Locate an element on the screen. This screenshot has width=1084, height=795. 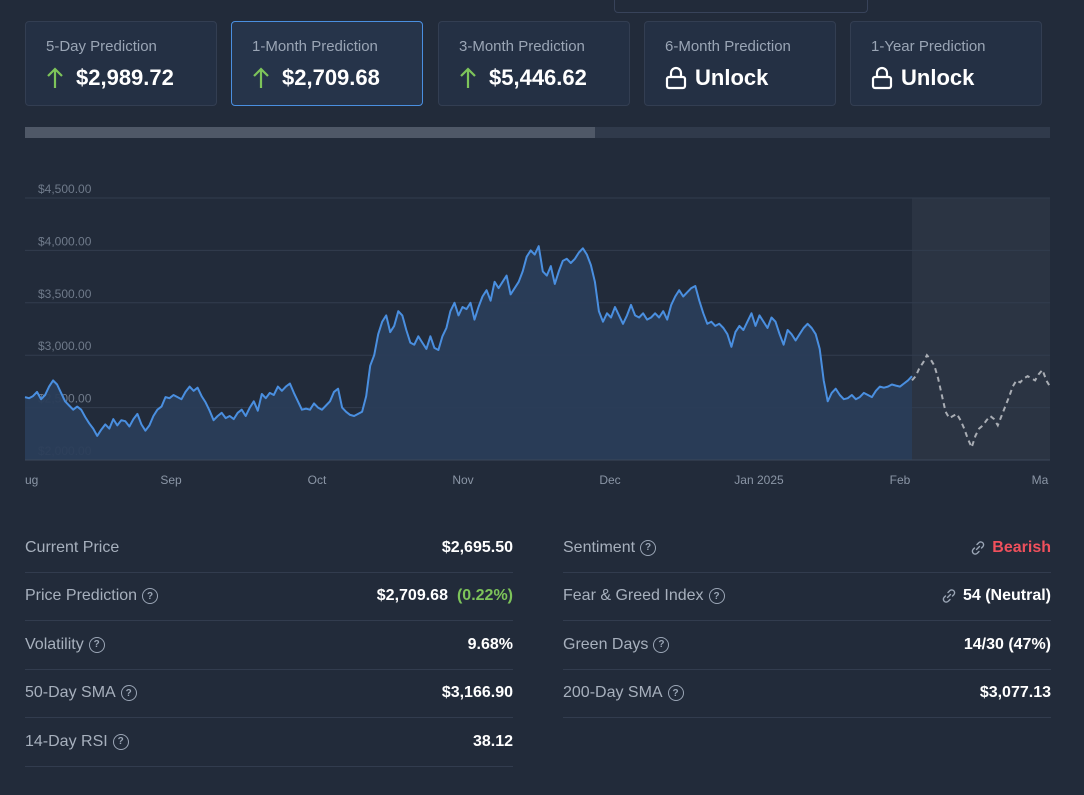
card-3-month-prediction: 3-Month Prediction $5,446.62 is located at coordinates (534, 63).